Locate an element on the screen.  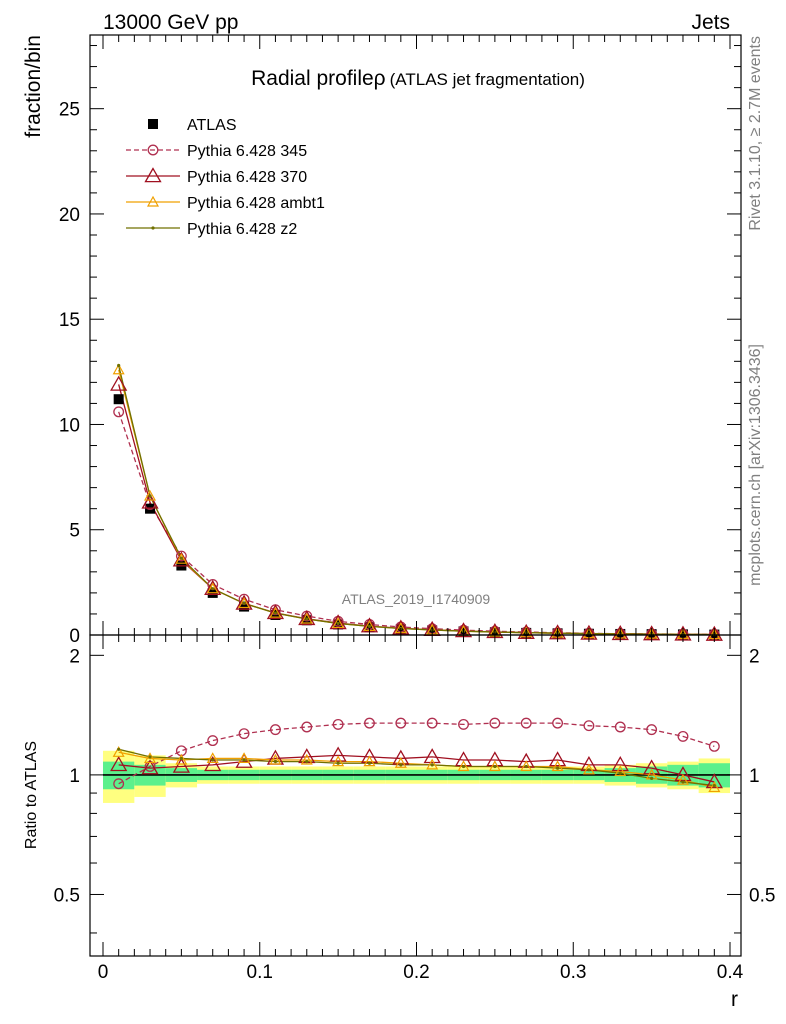
main-title: Radial profileρ (ATLAS jet fragmentation) is located at coordinates (418, 78).